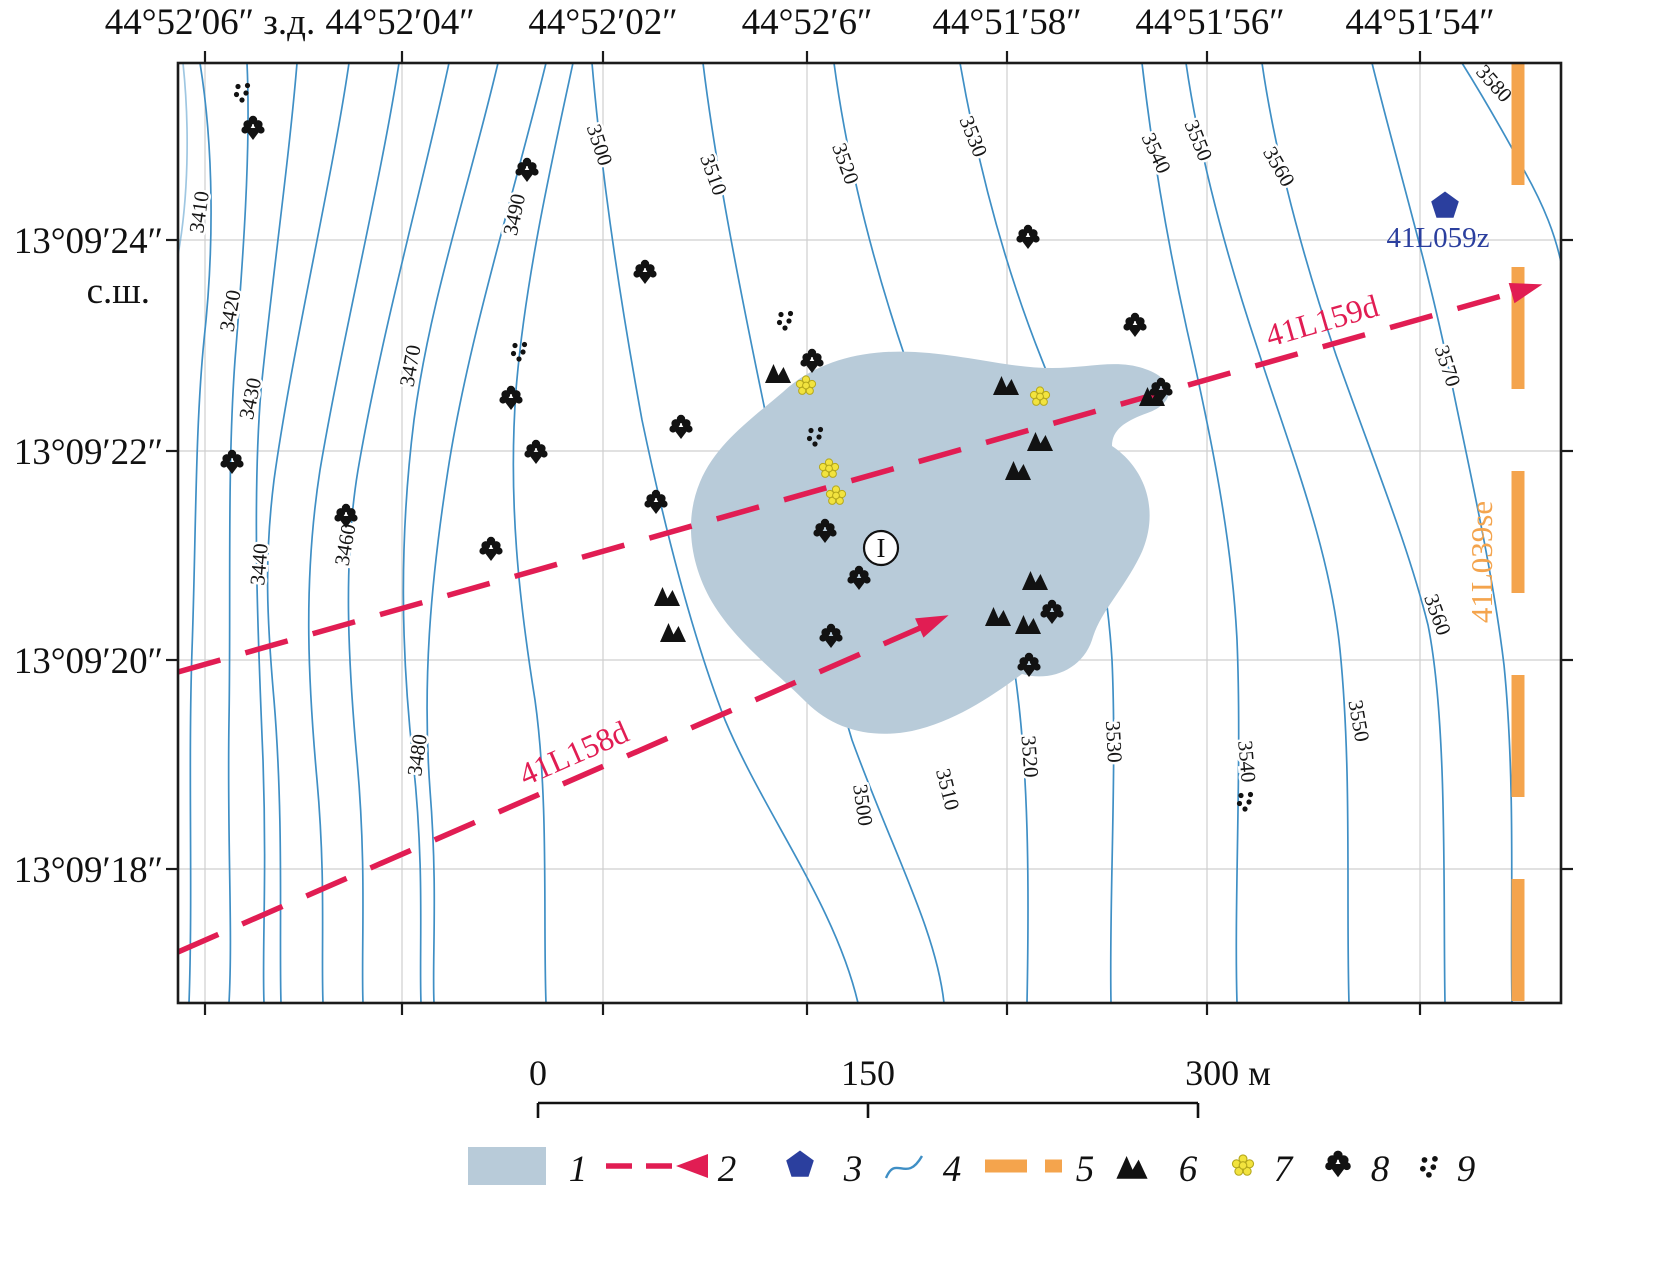 This screenshot has height=1269, width=1679. What do you see at coordinates (199, 212) in the screenshot?
I see `contour-depth-label: 3410` at bounding box center [199, 212].